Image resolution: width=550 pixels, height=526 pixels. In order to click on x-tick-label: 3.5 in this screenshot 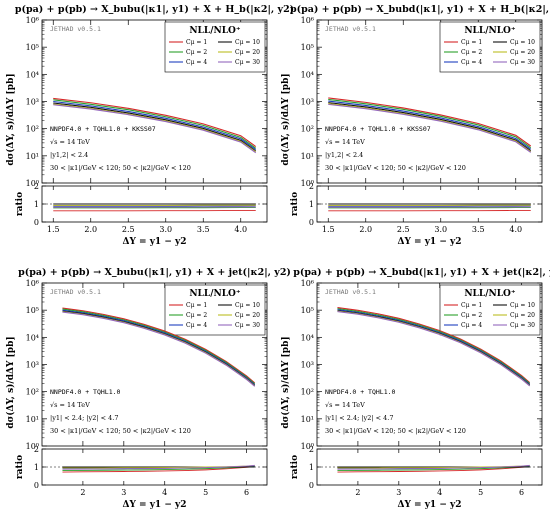, I will do `click(478, 229)`.